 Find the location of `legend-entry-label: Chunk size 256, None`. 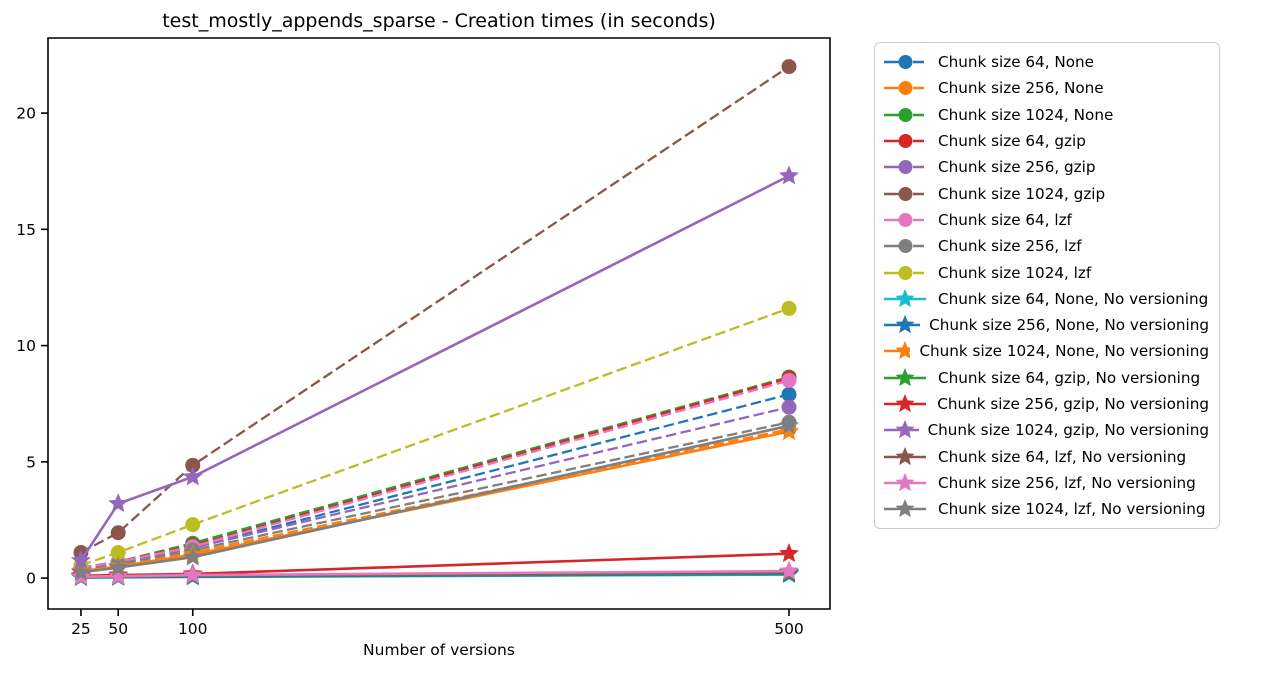

legend-entry-label: Chunk size 256, None is located at coordinates (1021, 88).